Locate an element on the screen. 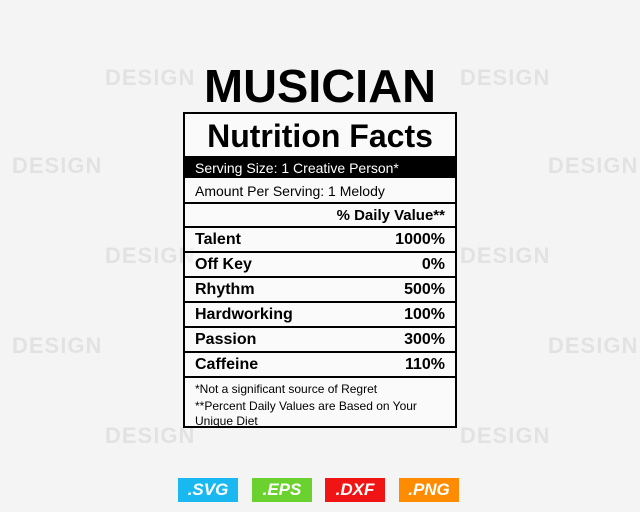  footnote: *Not a significant source of Regret is located at coordinates (286, 389).